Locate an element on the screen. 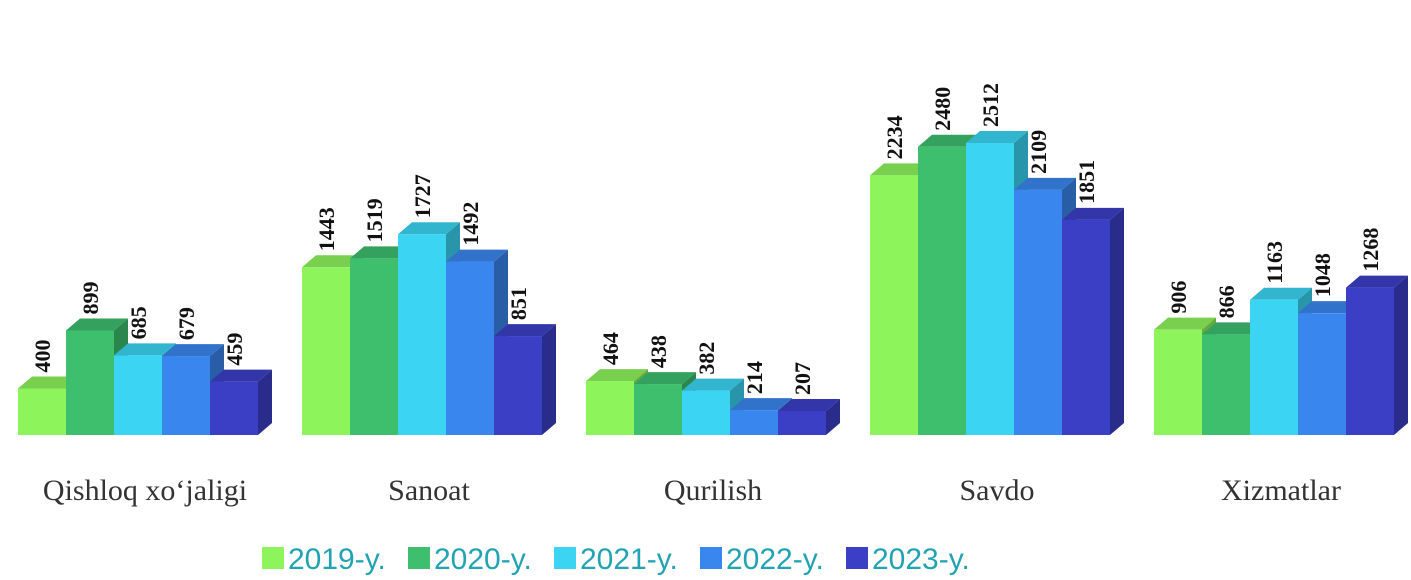  data-label: 1851 is located at coordinates (1086, 182).